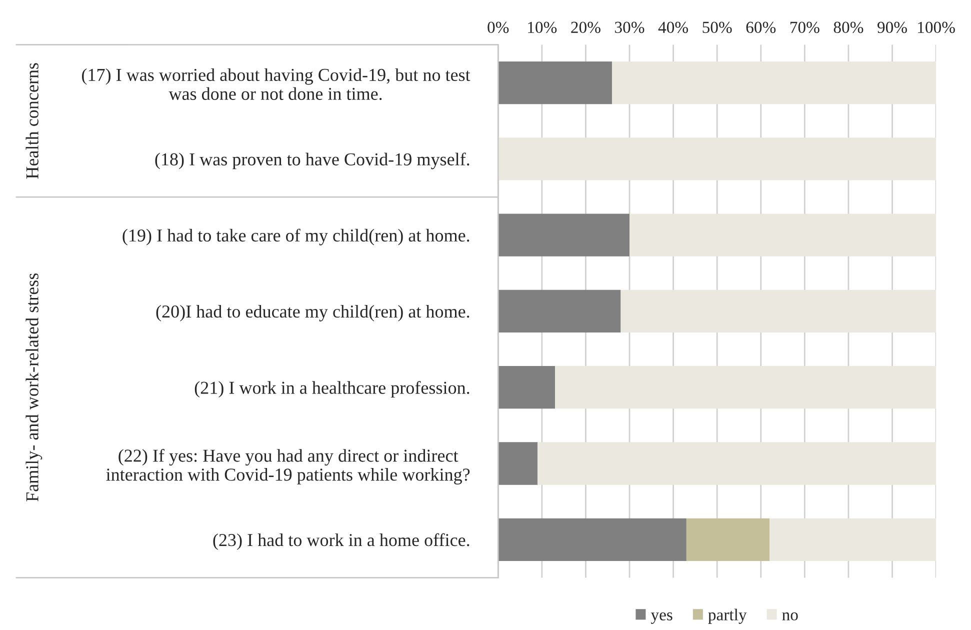 Image resolution: width=971 pixels, height=630 pixels. What do you see at coordinates (341, 541) in the screenshot?
I see `y-tick-label: (23) I had to work in a home office.` at bounding box center [341, 541].